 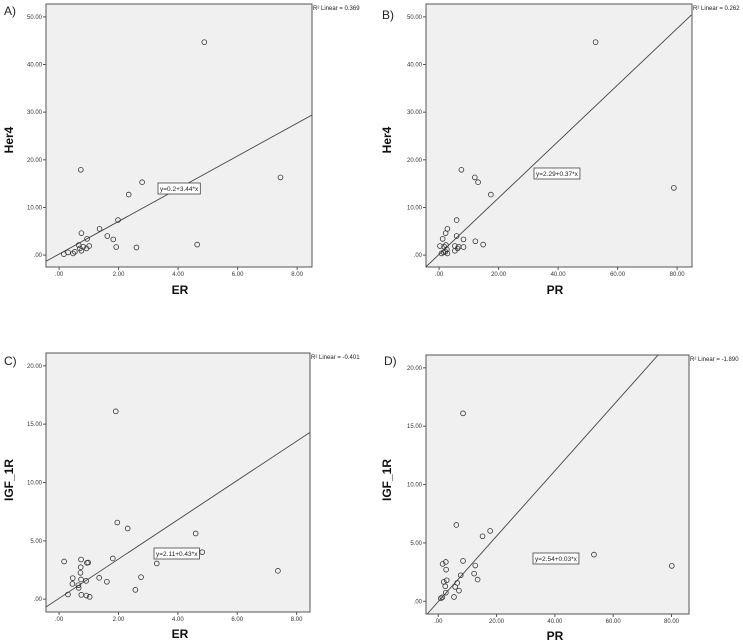 I want to click on r2-label: R² Linear = -1.890, so click(x=714, y=360).